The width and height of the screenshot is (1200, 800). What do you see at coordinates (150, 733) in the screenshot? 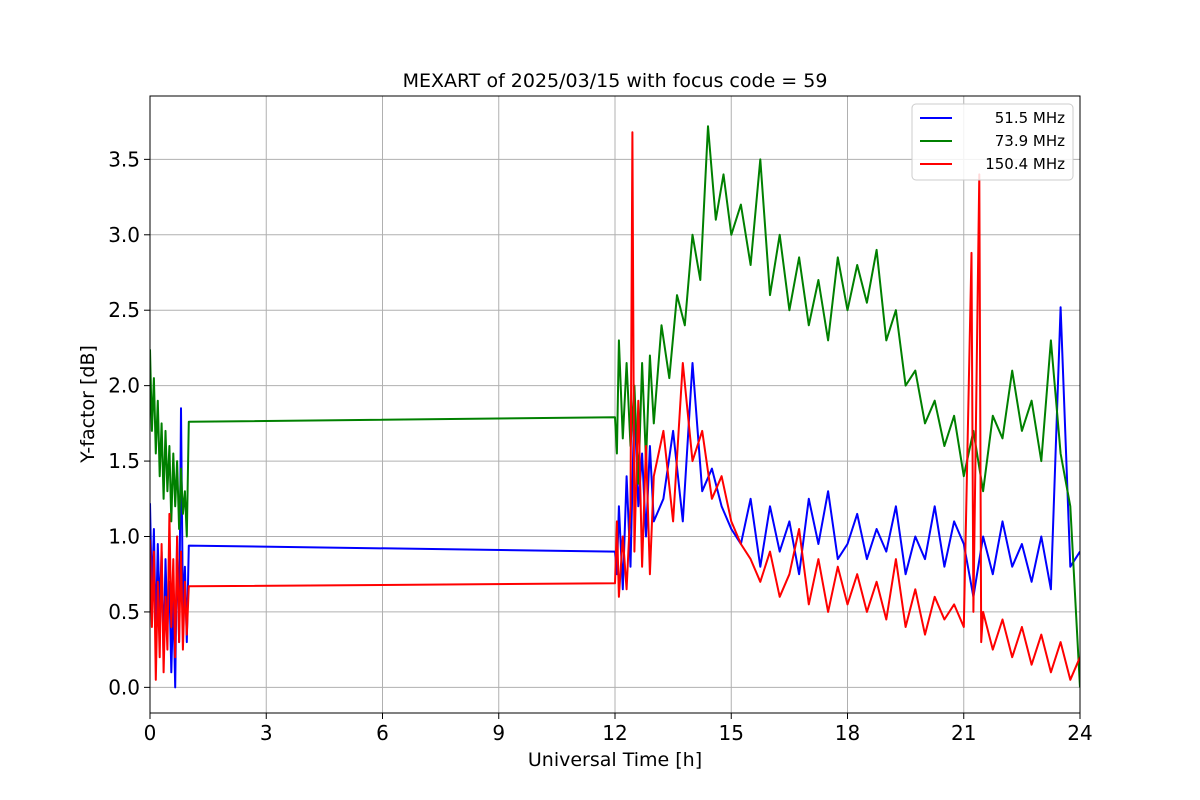
I see `x-tick-label: 0` at bounding box center [150, 733].